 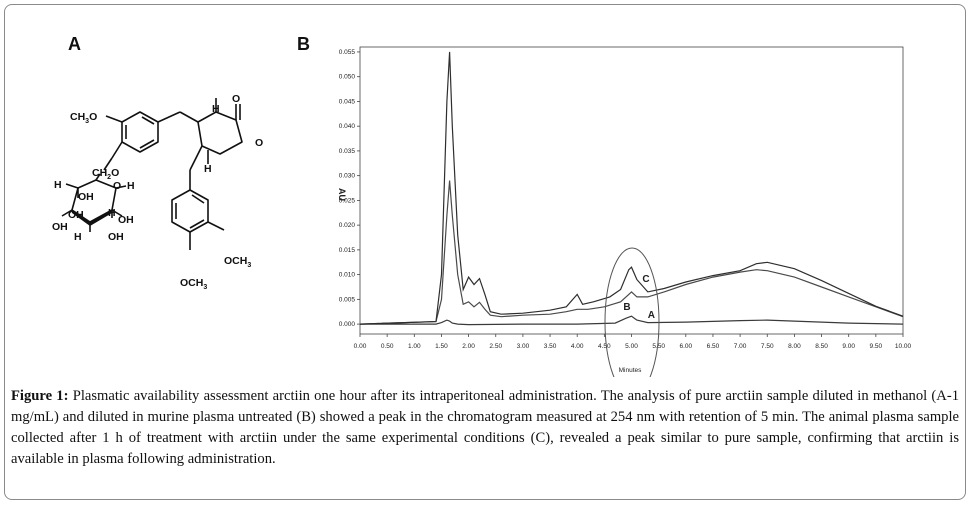 I want to click on x-tick-label: 4.50, so click(x=604, y=346).